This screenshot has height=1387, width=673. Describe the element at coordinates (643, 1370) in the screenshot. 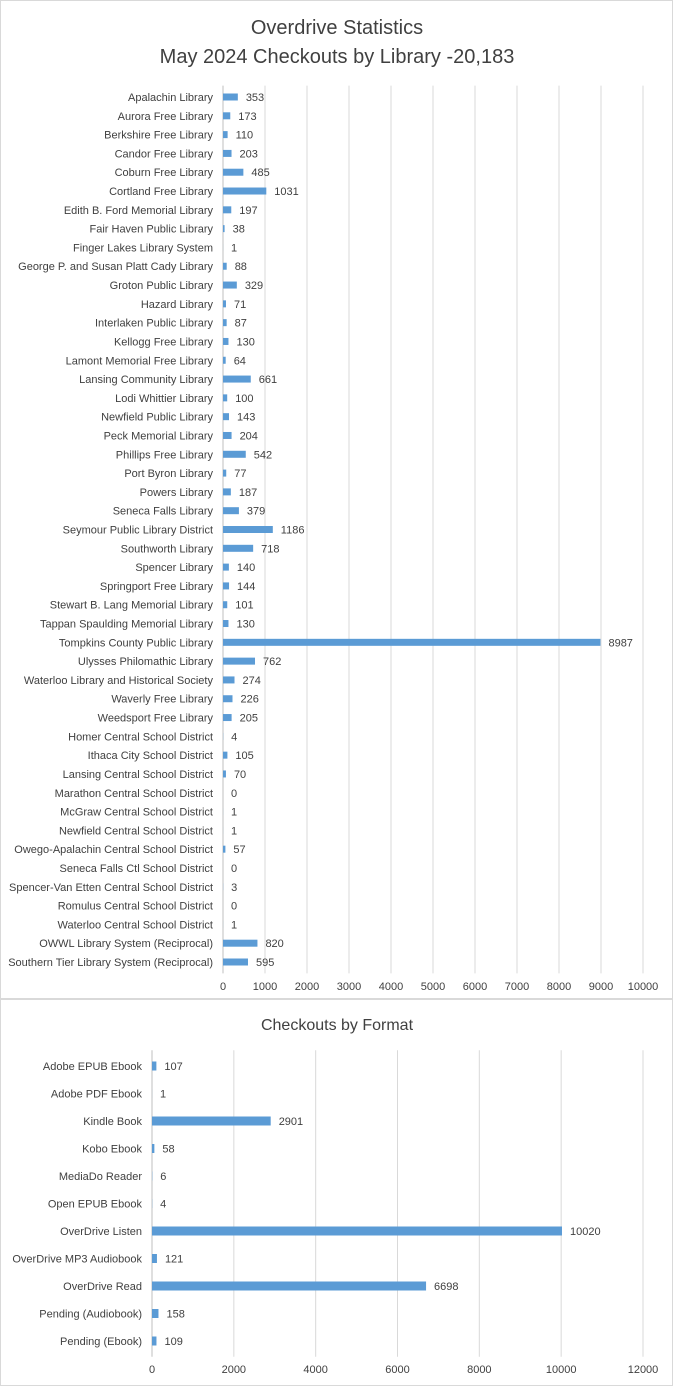

I see `x-tick-label: 12000` at that location.